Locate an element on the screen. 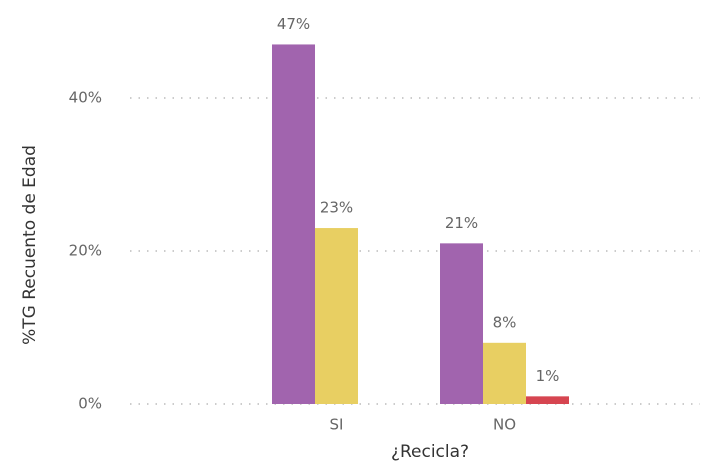 The height and width of the screenshot is (466, 711). y-axis-title: %TG Recuento de Edad is located at coordinates (30, 245).